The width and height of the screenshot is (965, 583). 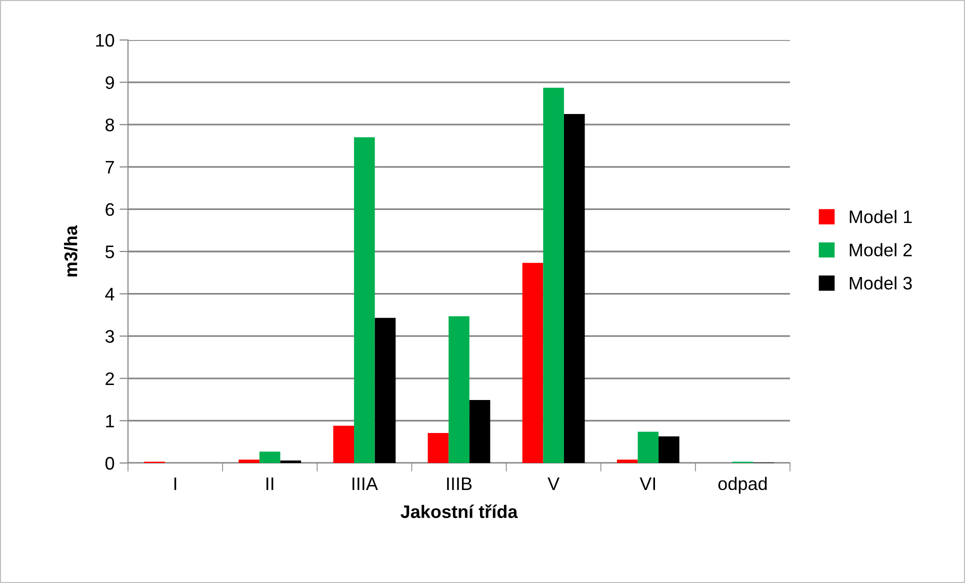 I want to click on x-tick-label: VI, so click(x=648, y=484).